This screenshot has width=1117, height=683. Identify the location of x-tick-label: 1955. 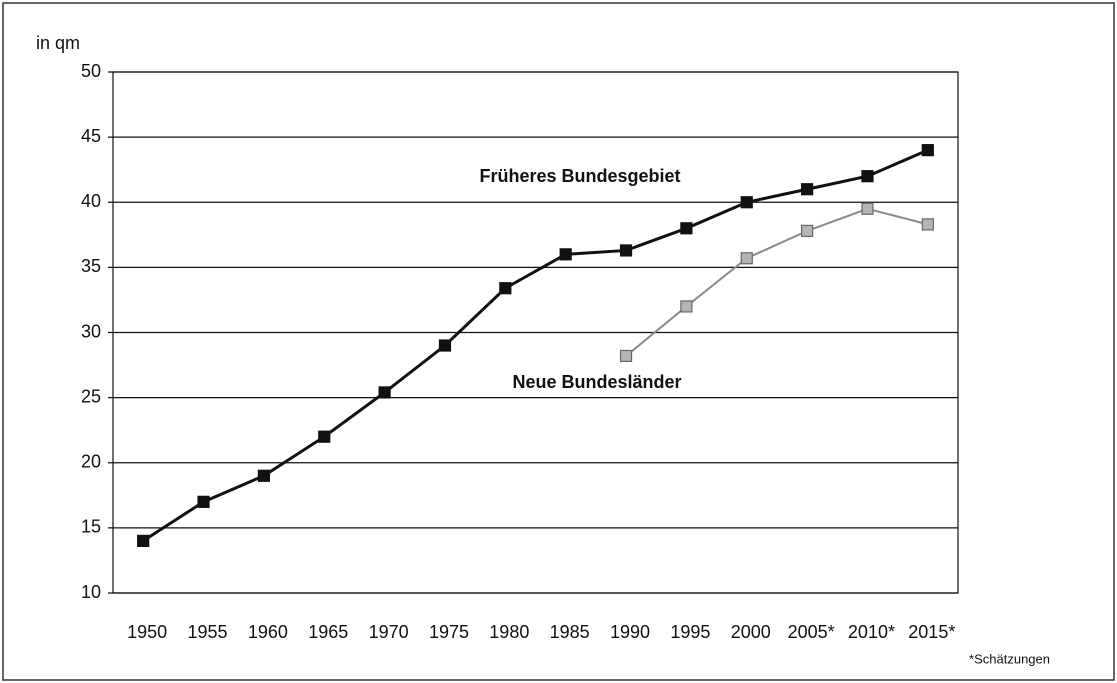
(208, 632).